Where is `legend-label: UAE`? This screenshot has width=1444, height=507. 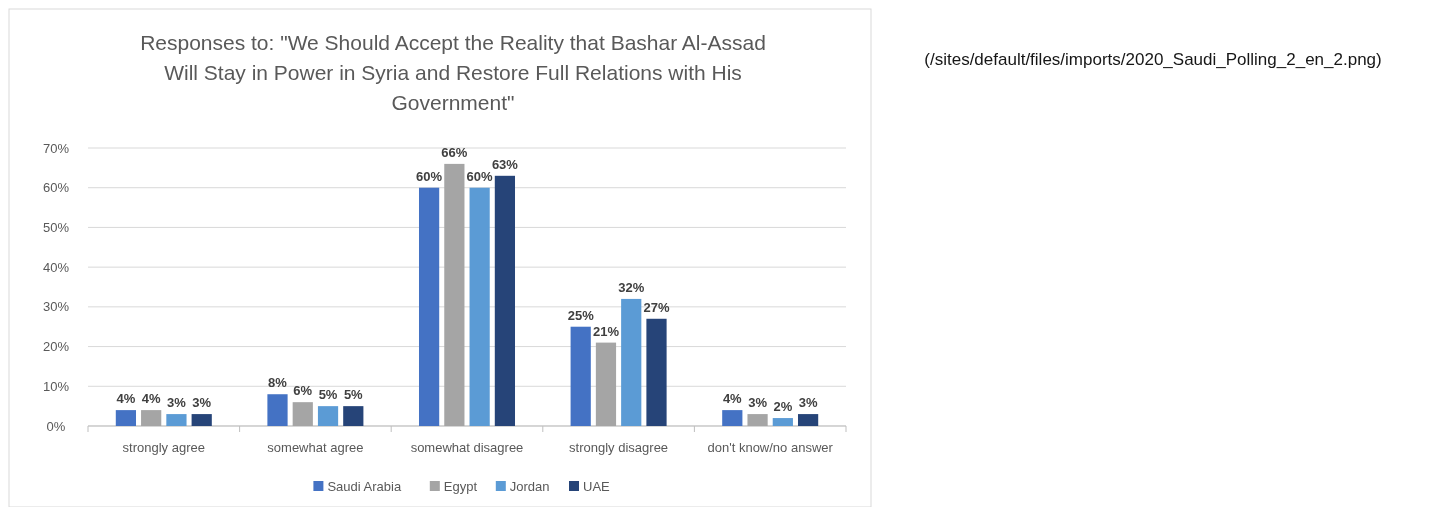 legend-label: UAE is located at coordinates (597, 486).